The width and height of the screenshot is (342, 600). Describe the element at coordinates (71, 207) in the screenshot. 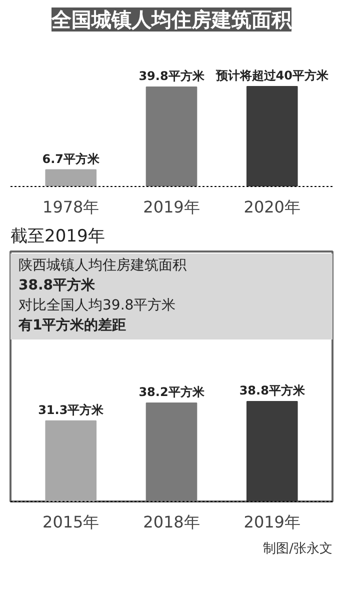

I see `x-tick-label: 1978年` at that location.